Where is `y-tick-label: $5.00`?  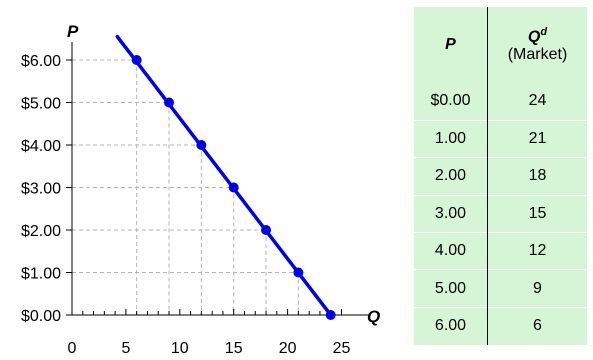 y-tick-label: $5.00 is located at coordinates (41, 104).